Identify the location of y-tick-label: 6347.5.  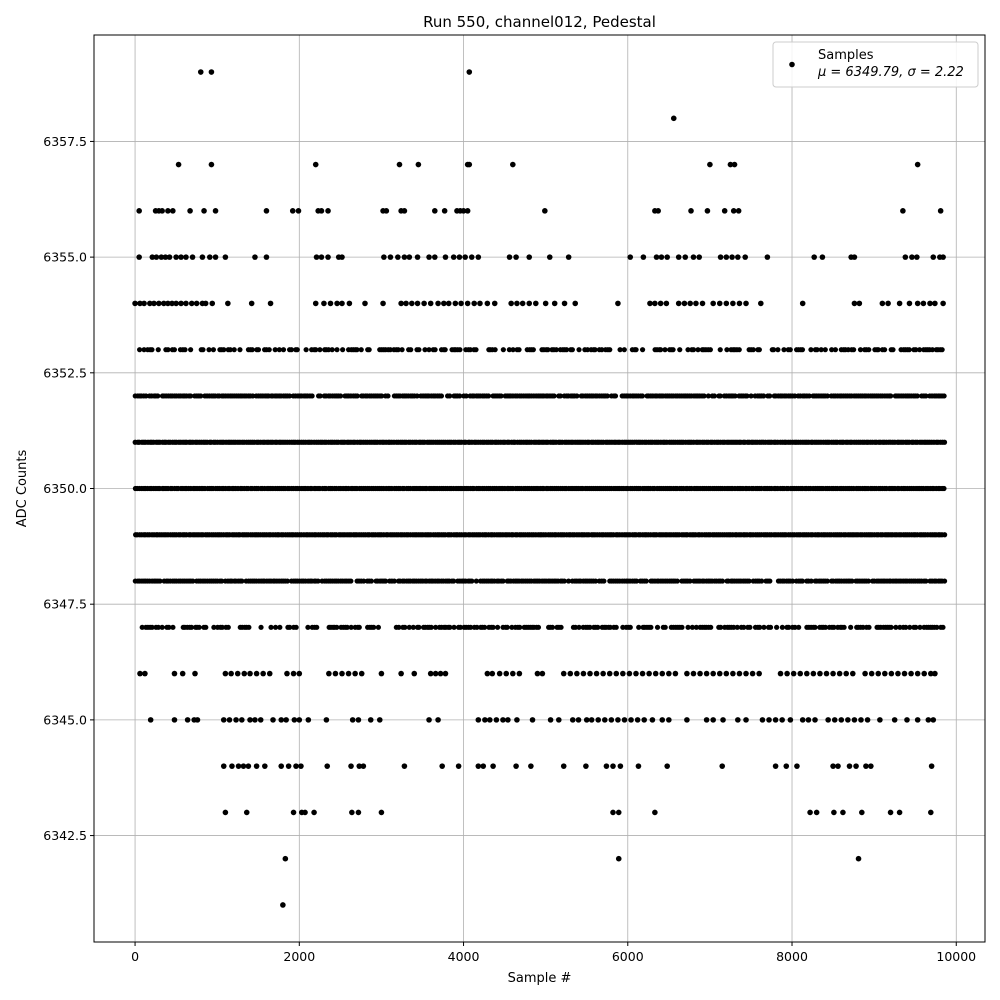
(65, 604).